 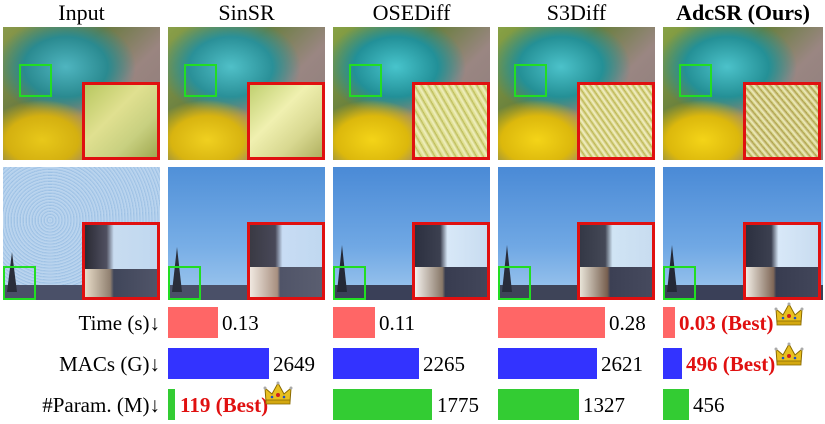 I want to click on parrot-image-input, so click(x=81, y=93).